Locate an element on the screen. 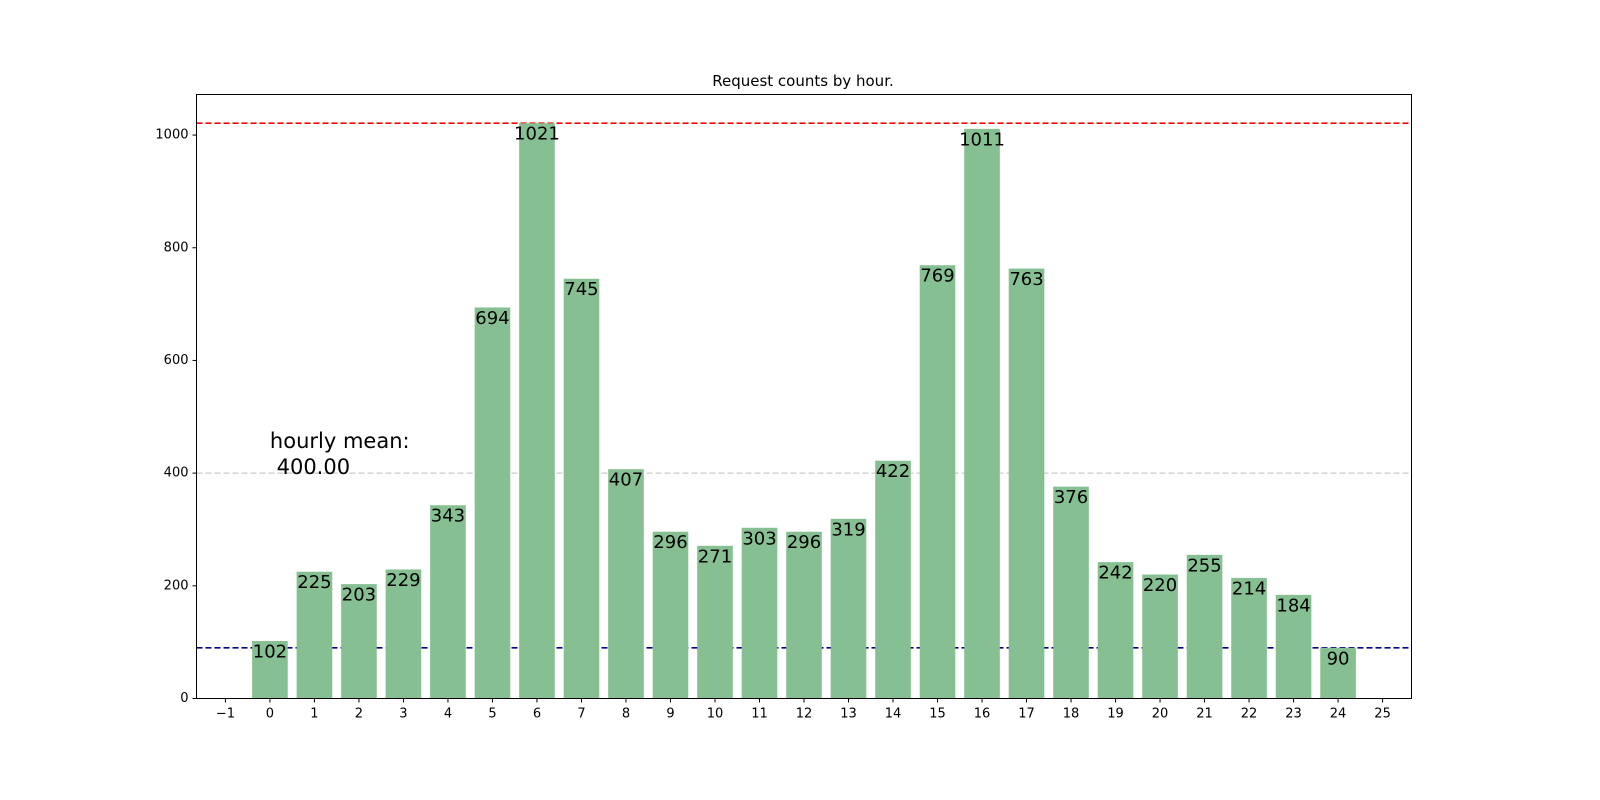 This screenshot has height=800, width=1600. bar-label-2: 203 is located at coordinates (359, 595).